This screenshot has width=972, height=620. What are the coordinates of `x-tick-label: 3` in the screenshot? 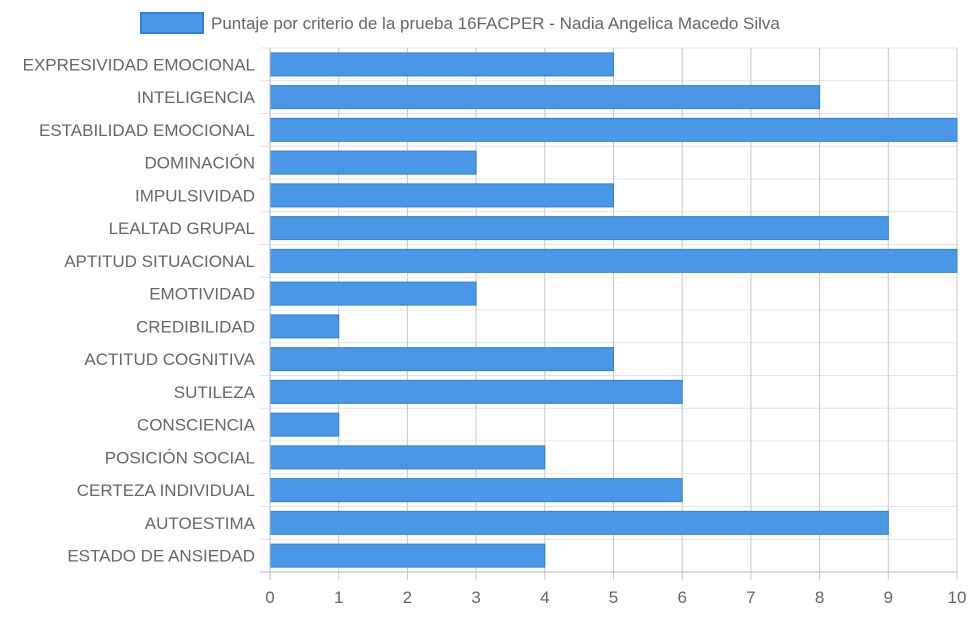 It's located at (475, 597).